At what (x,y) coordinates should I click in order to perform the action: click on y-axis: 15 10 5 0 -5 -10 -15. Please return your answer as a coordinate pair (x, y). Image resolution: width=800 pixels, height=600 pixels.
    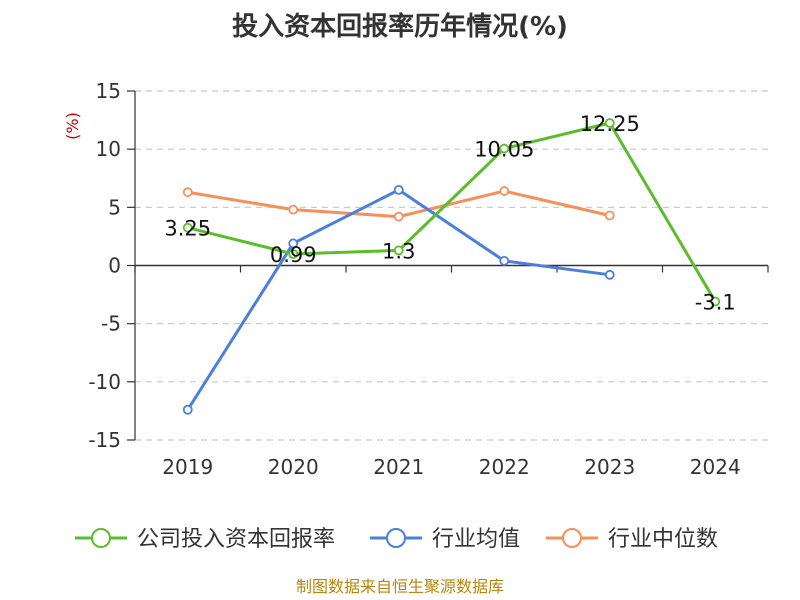
    Looking at the image, I should click on (112, 265).